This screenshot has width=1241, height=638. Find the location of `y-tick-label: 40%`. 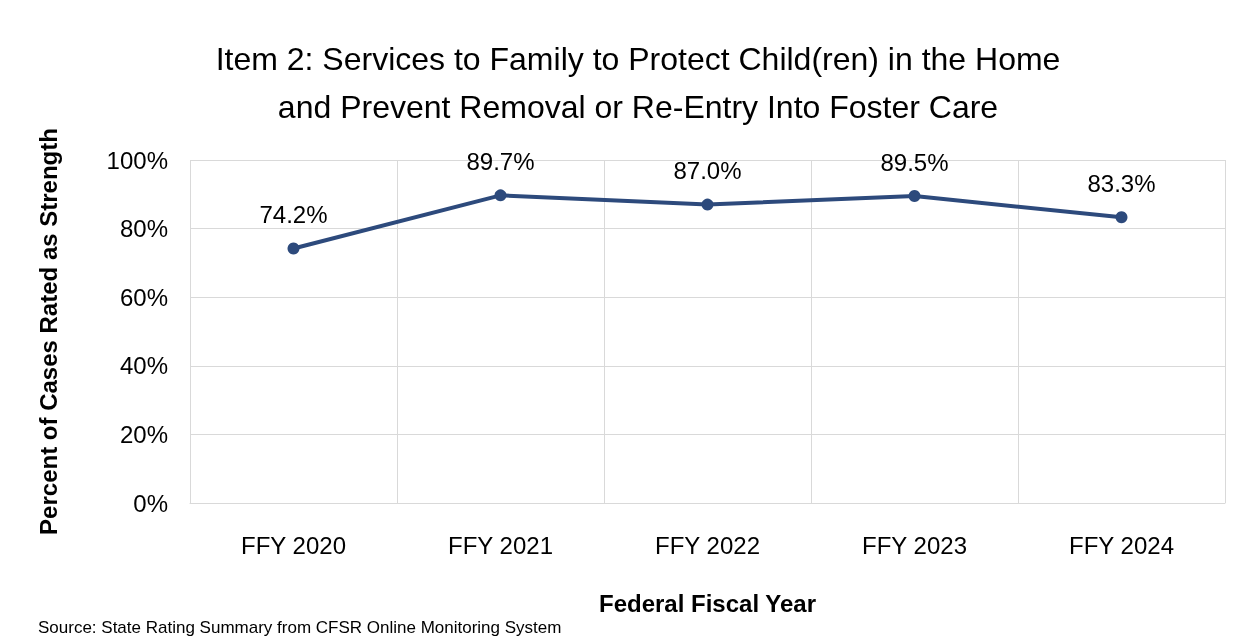

y-tick-label: 40% is located at coordinates (143, 366).